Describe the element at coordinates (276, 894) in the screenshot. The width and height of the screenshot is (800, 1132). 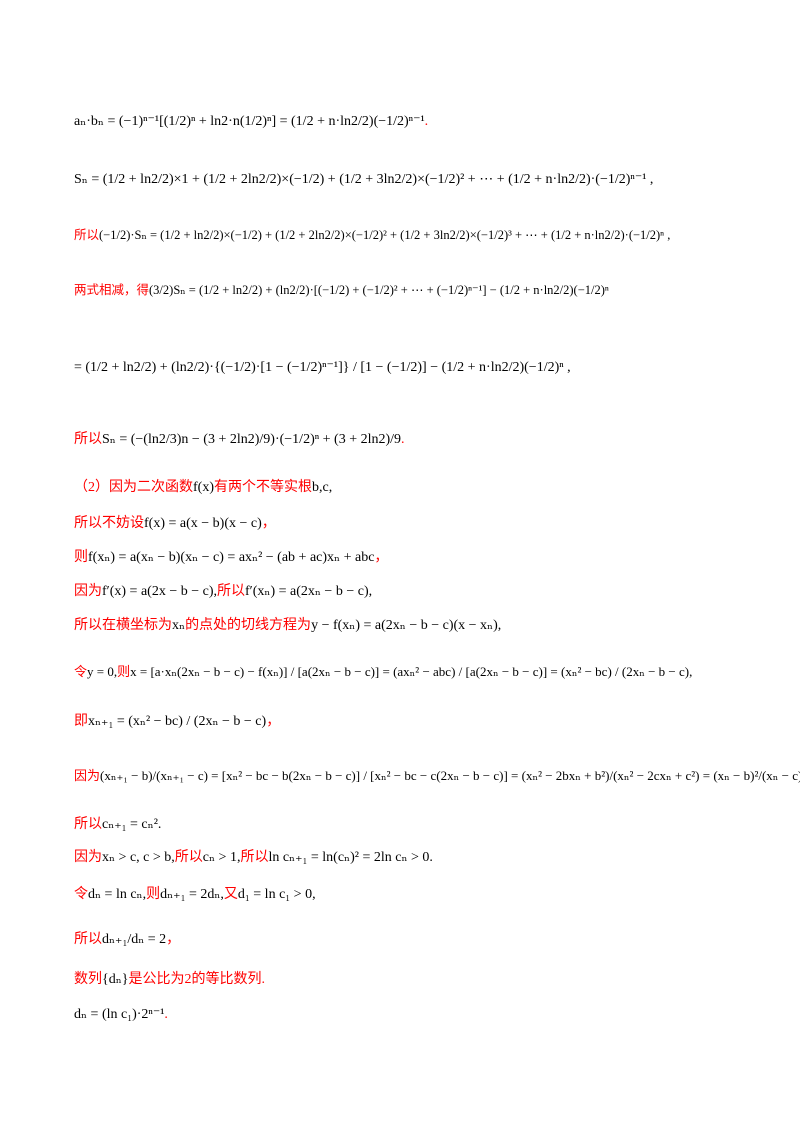
I see `text-span: d₁ = ln c₁ > 0,` at that location.